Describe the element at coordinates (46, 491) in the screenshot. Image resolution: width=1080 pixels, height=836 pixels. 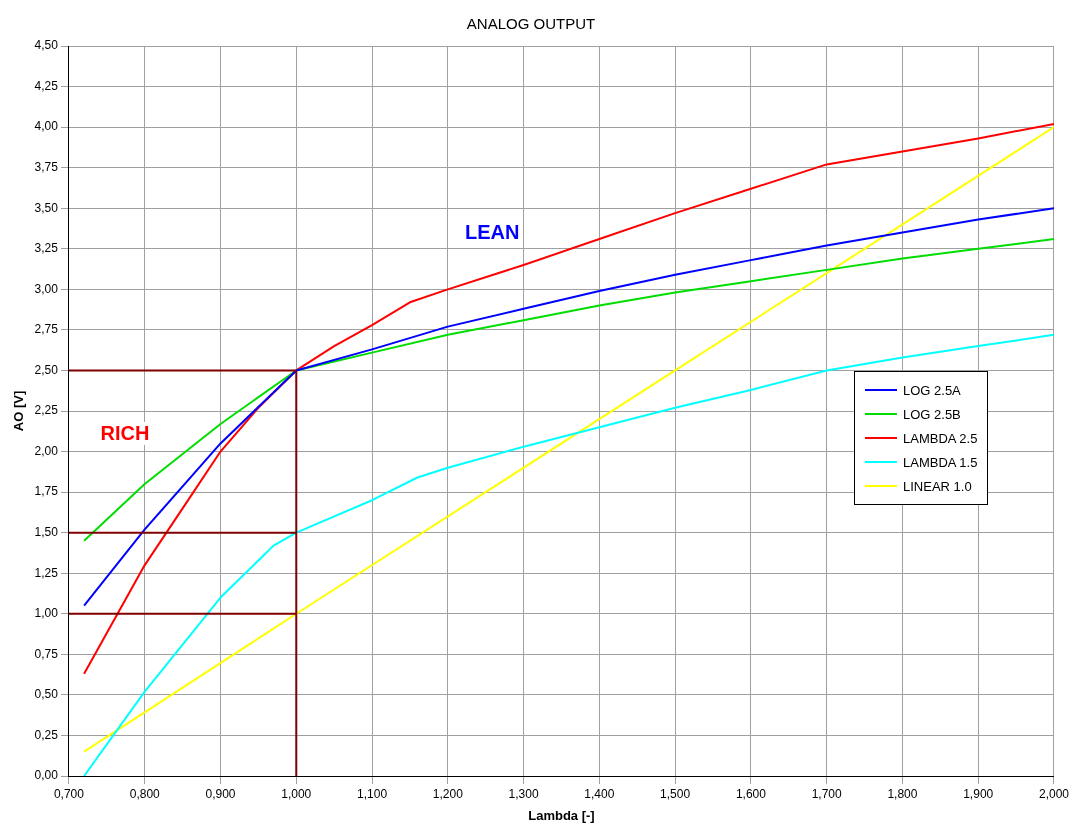
I see `y-tick-label: 1,75` at that location.